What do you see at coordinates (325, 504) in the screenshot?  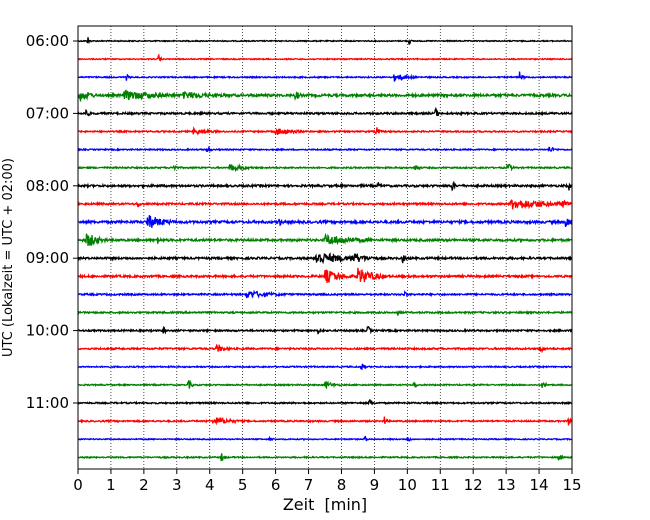 I see `x-axis-label: Zeit [min]` at bounding box center [325, 504].